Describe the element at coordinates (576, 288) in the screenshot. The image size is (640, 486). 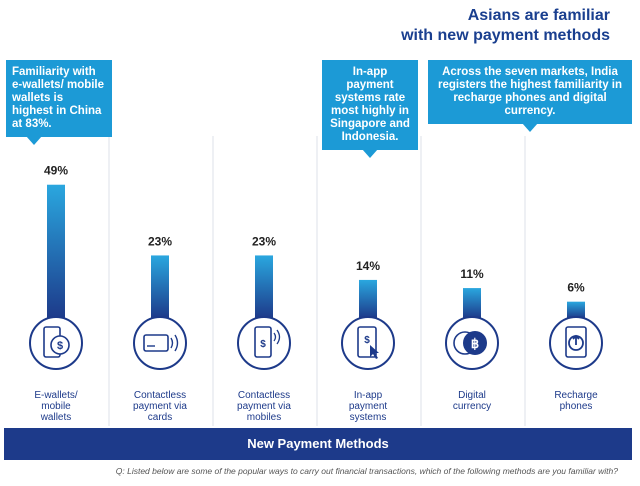
I see `data-label: 6%` at that location.